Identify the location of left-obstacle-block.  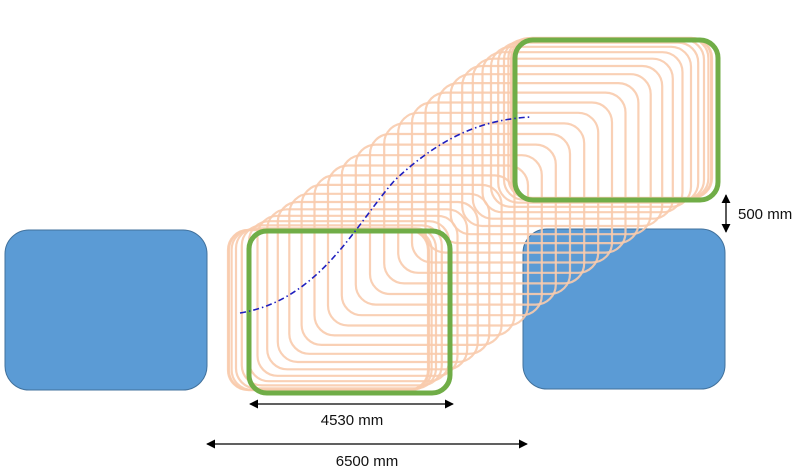
(106, 310).